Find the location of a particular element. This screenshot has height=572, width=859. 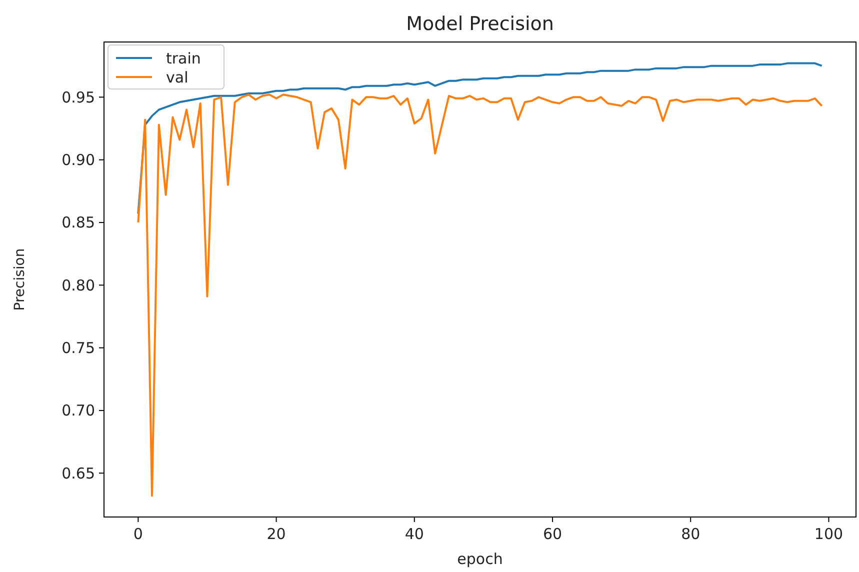

y-tick-label: 0.70 is located at coordinates (78, 411).